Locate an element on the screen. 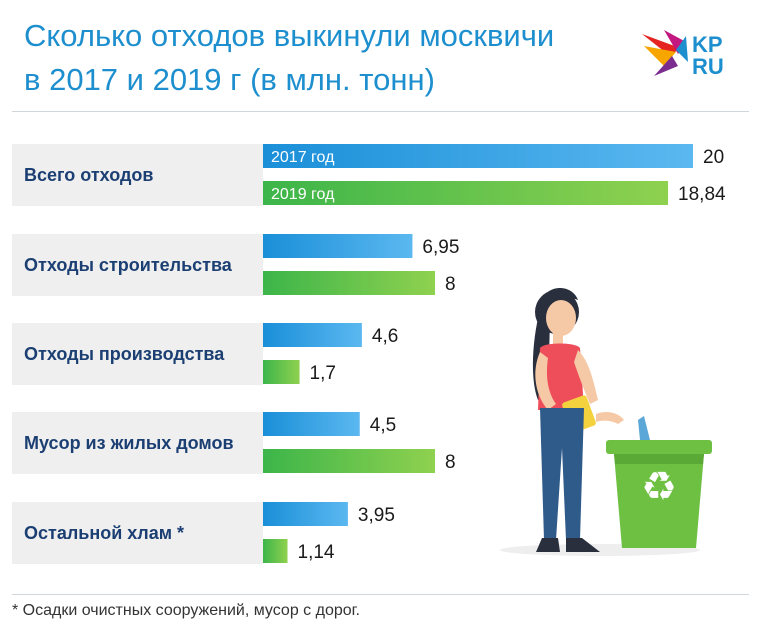 The width and height of the screenshot is (761, 640). series-name-label: 2019 год is located at coordinates (303, 194).